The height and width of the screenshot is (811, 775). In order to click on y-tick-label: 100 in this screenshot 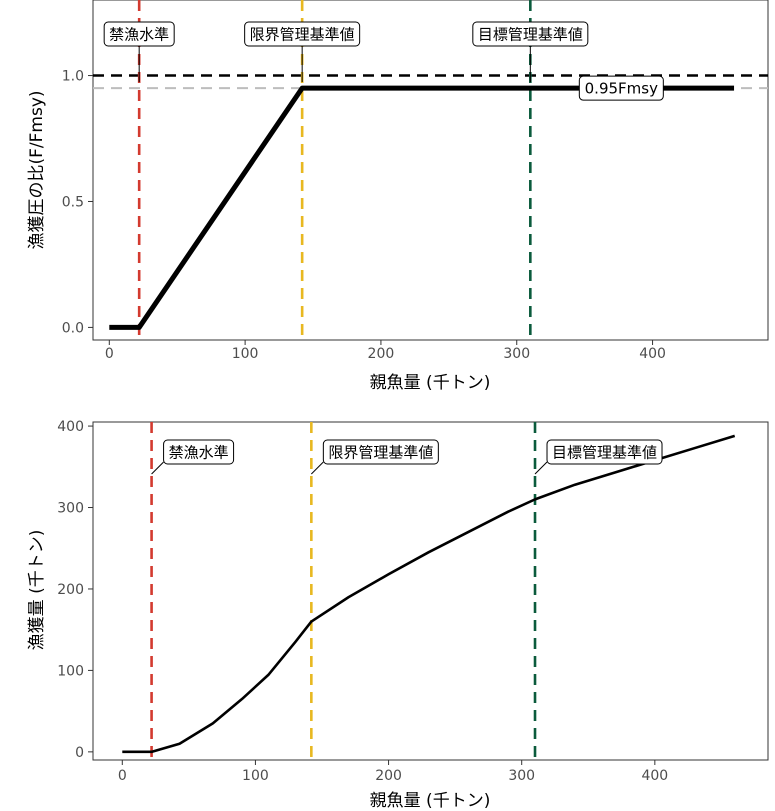, I will do `click(70, 671)`.